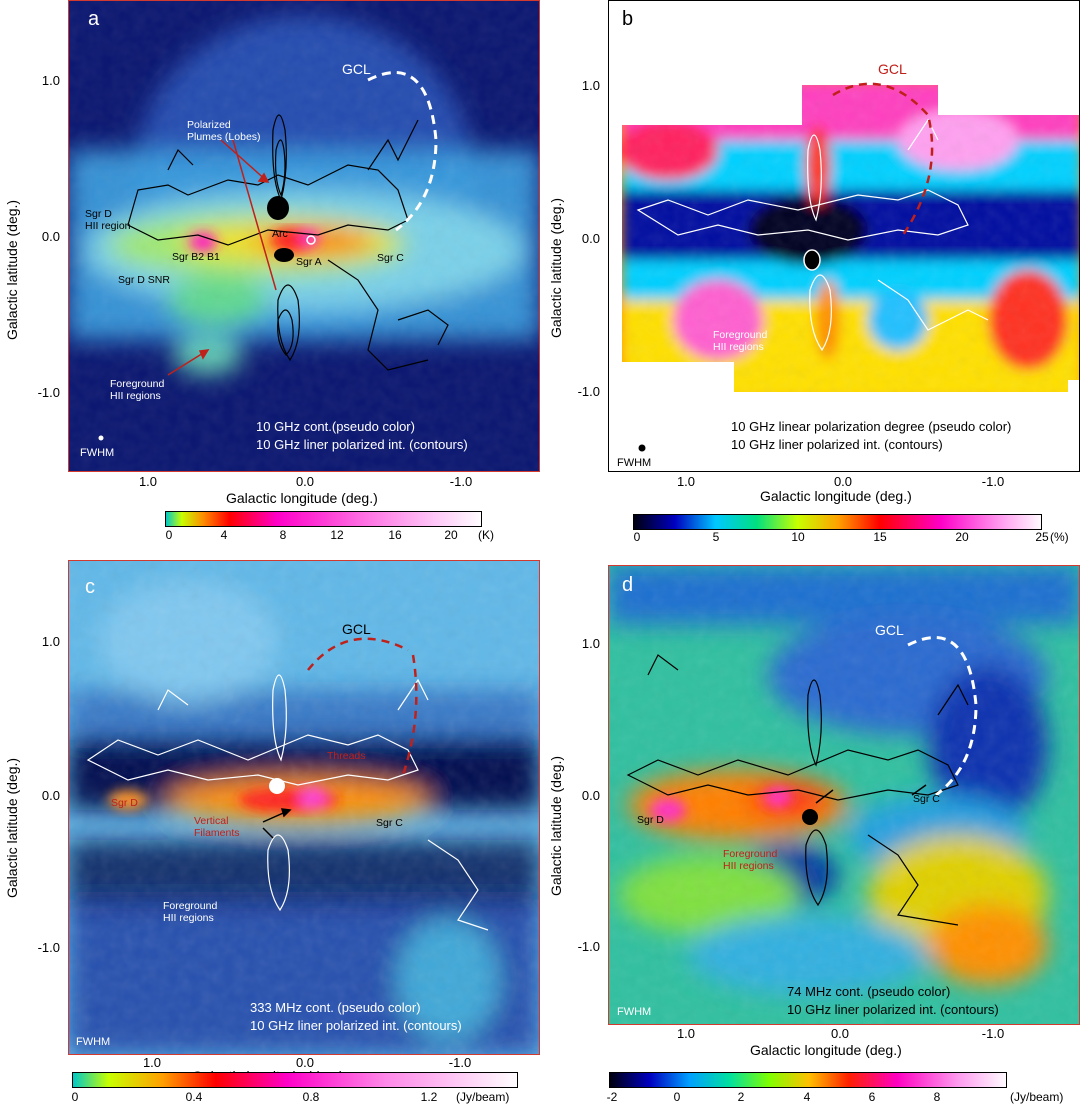 The image size is (1080, 1112). Describe the element at coordinates (280, 234) in the screenshot. I see `arc-label: Arc` at that location.